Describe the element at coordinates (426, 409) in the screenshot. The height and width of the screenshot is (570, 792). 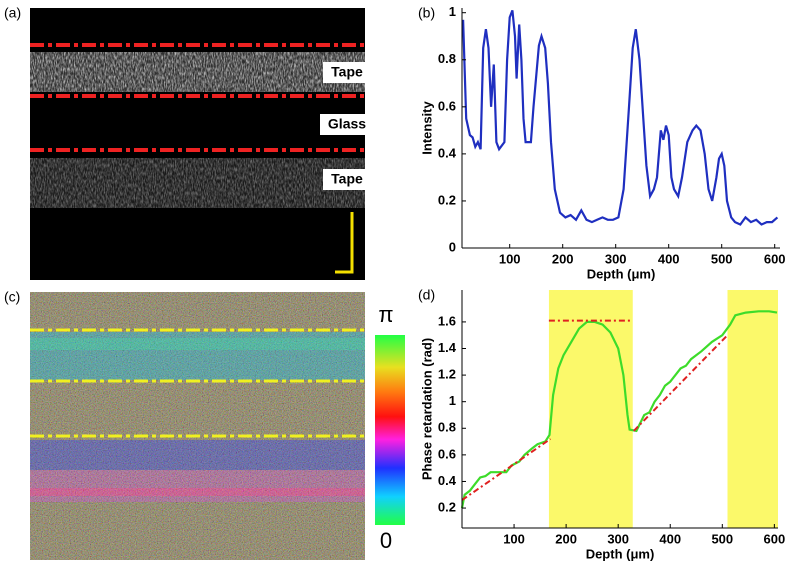
I see `y-axis-label: Phase retardation (rad)` at that location.